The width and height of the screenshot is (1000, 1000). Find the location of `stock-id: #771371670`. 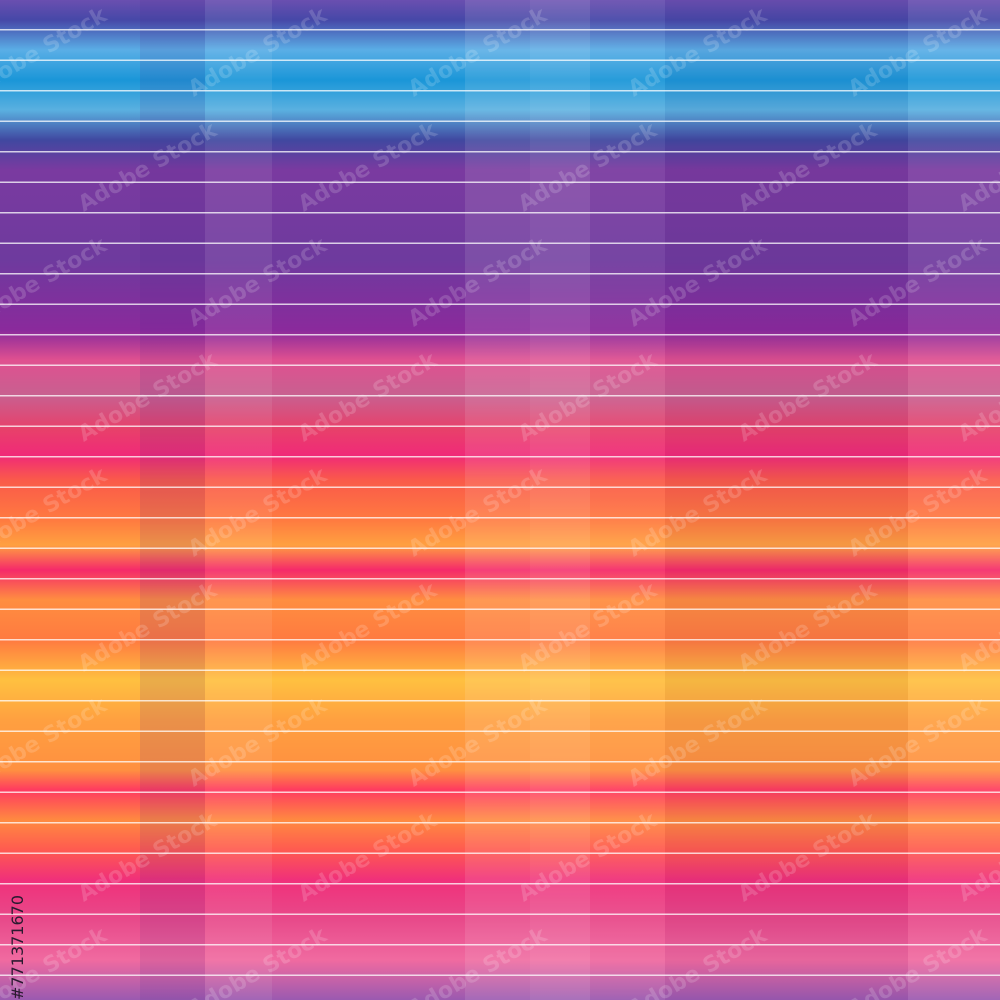

stock-id: #771371670 is located at coordinates (17, 947).